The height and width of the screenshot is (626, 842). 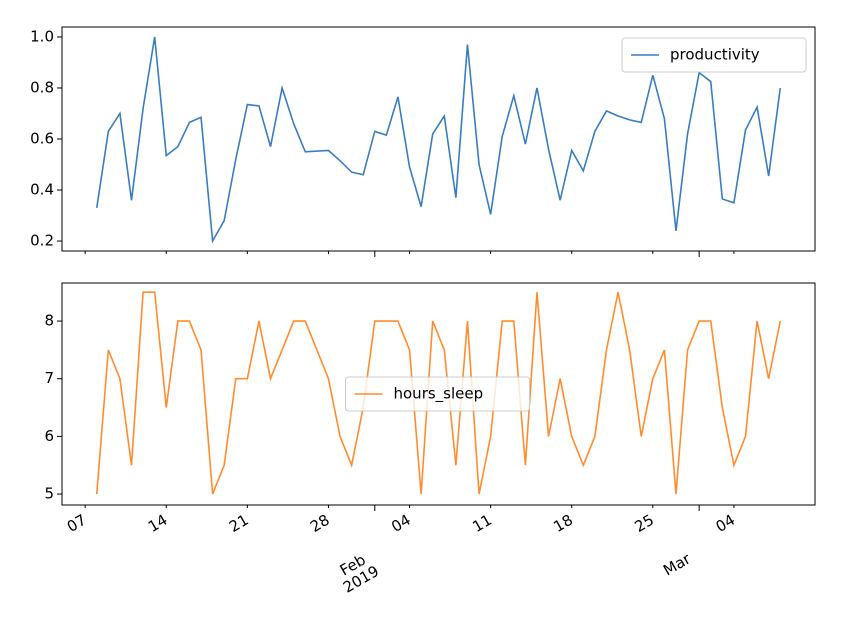 What do you see at coordinates (42, 87) in the screenshot?
I see `y-tick-label: 0.8` at bounding box center [42, 87].